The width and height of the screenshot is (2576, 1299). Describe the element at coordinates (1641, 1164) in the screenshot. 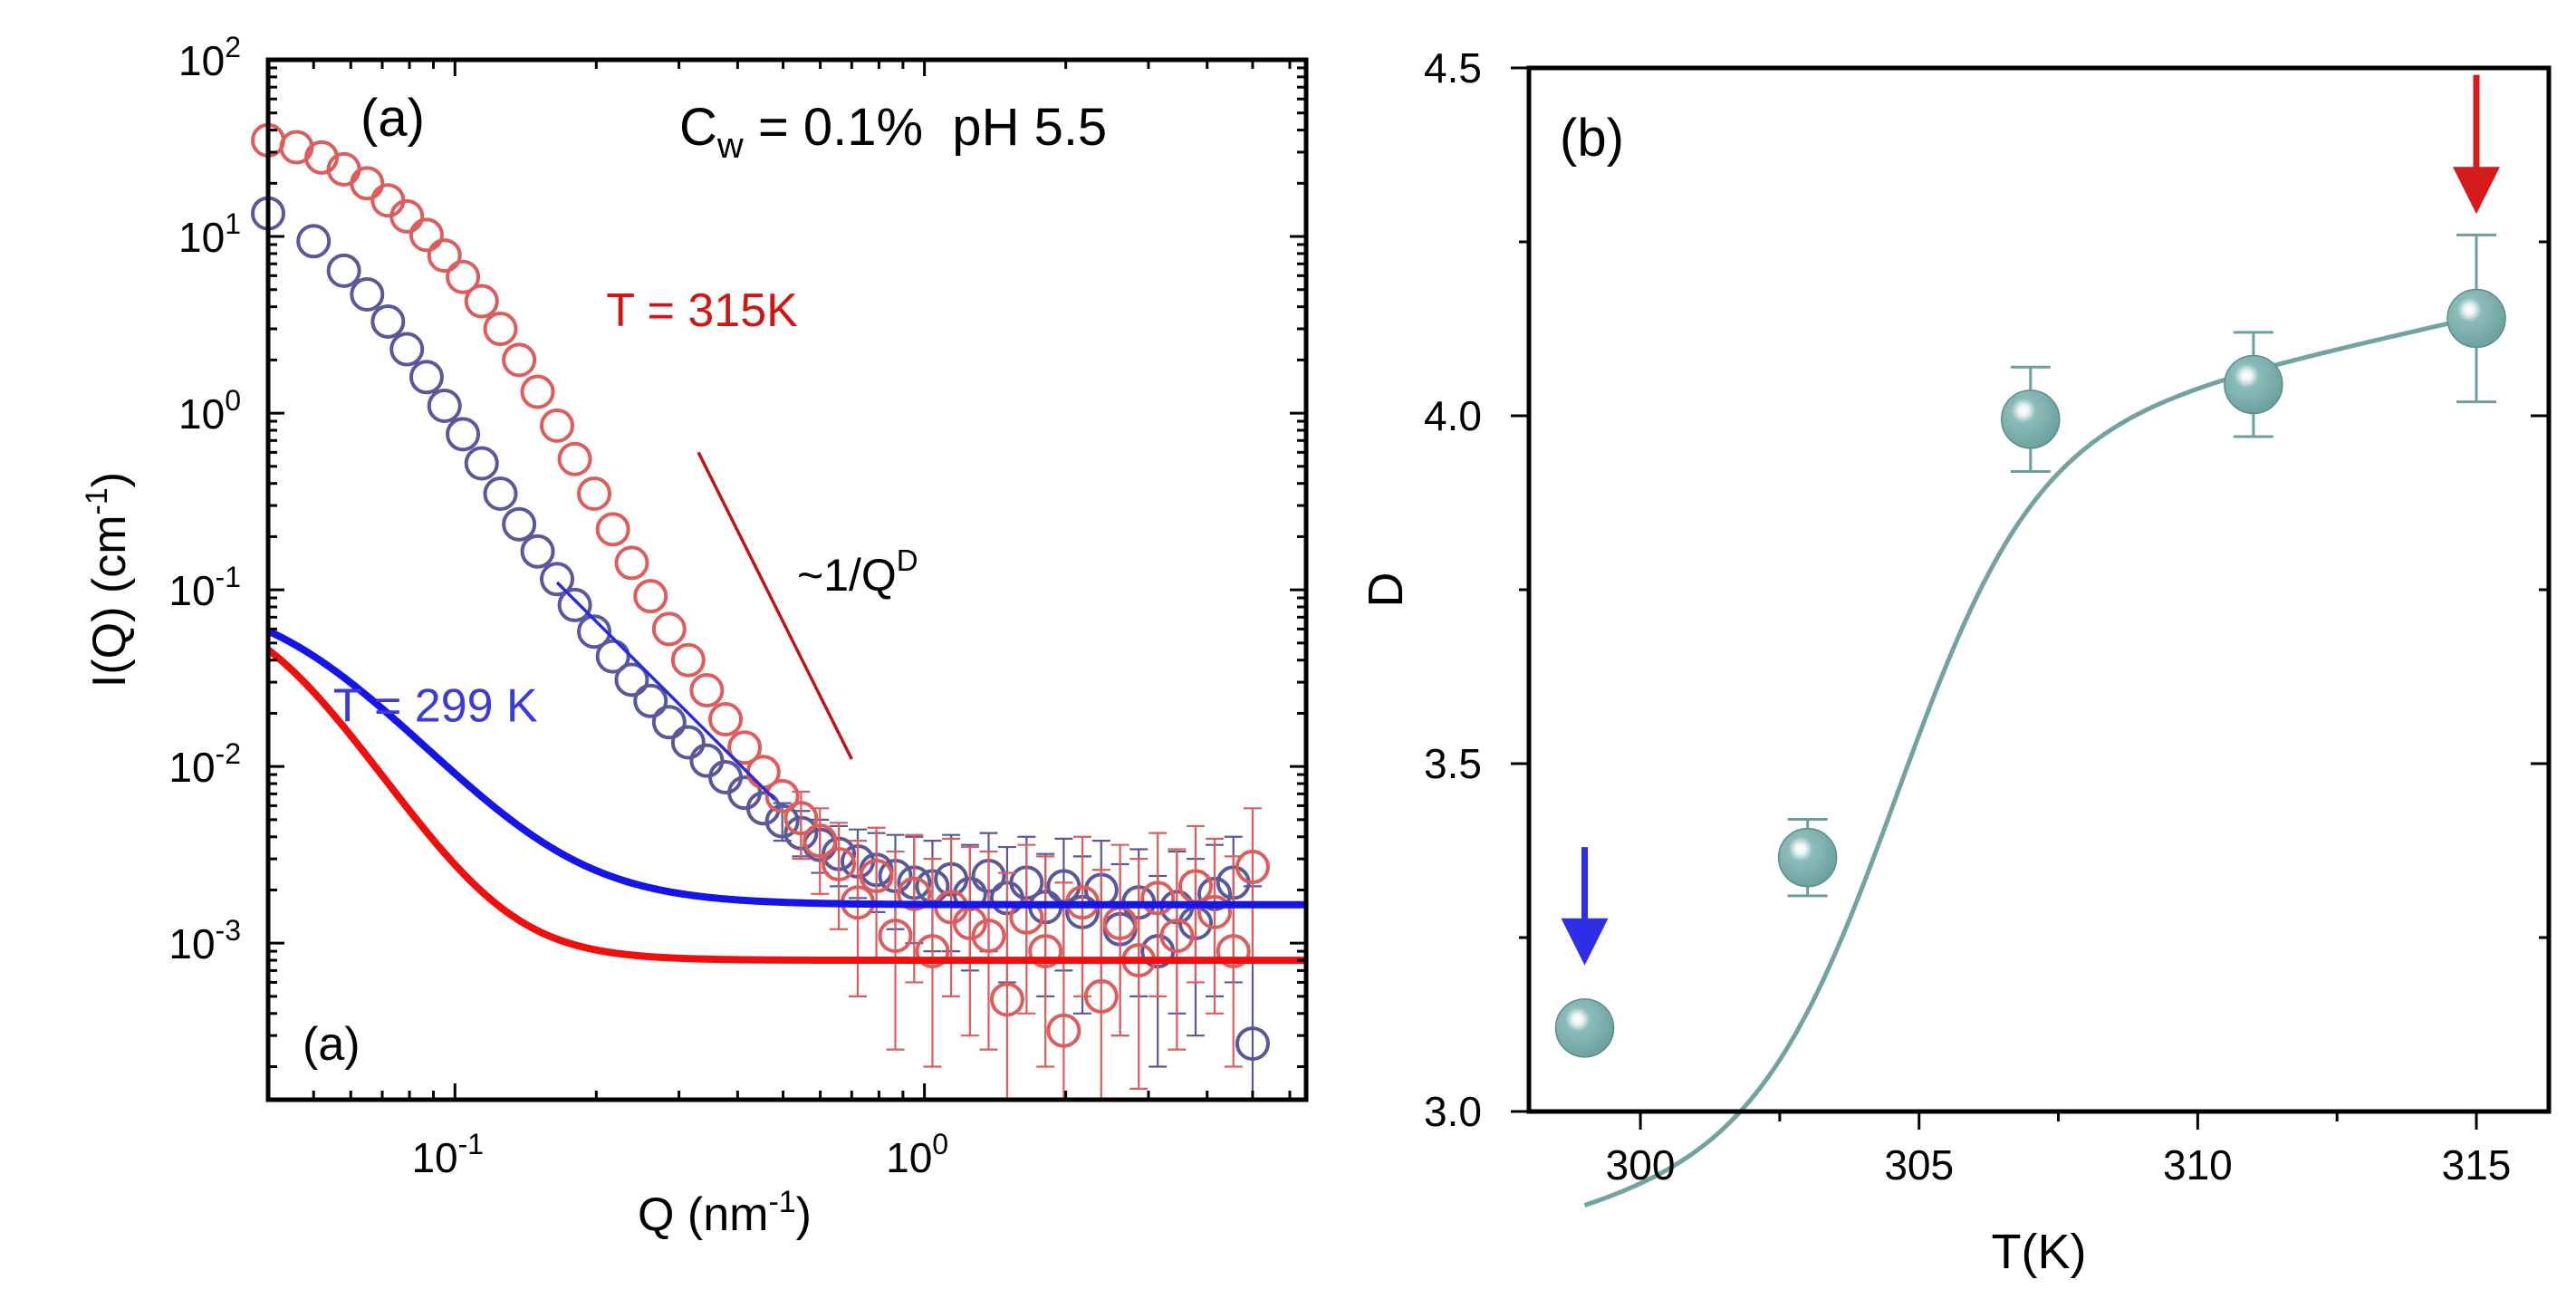

I see `x-tick-label: 300` at that location.